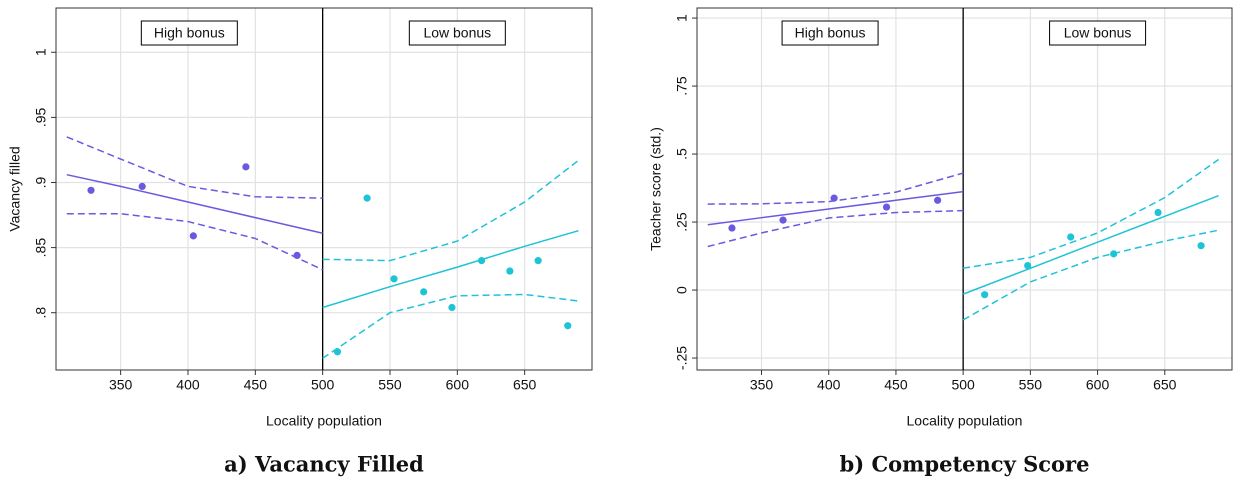 The height and width of the screenshot is (487, 1233). Describe the element at coordinates (41, 313) in the screenshot. I see `y-tick-label: .8` at that location.